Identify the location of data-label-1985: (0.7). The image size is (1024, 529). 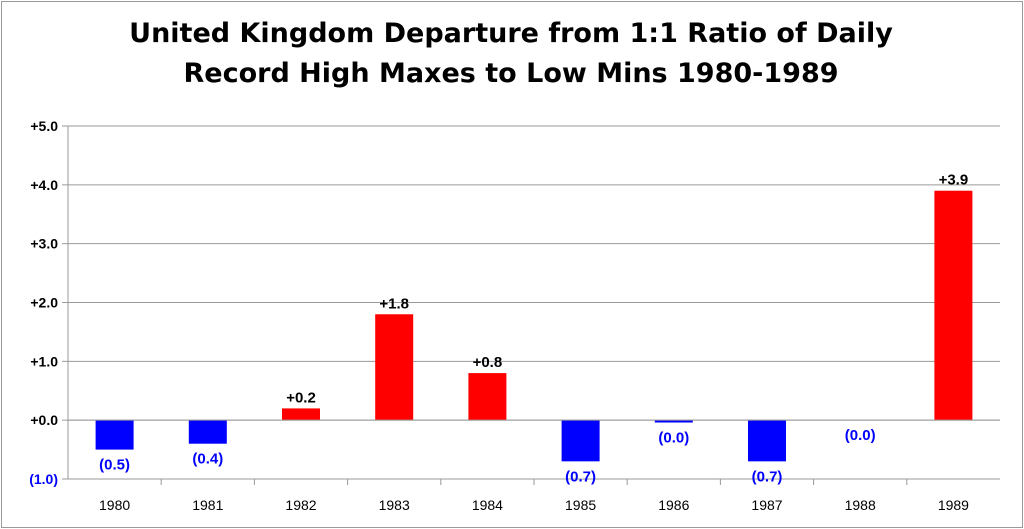
(580, 476).